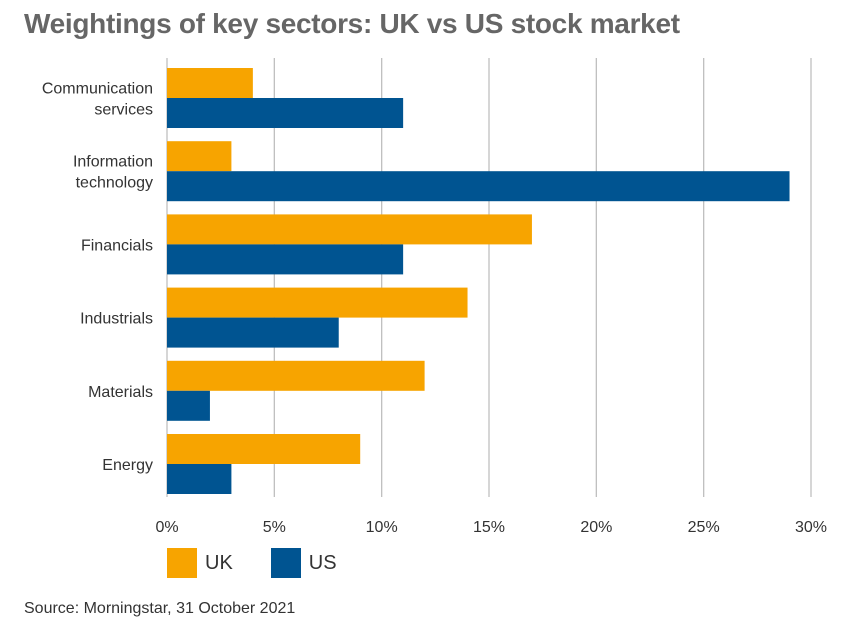 This screenshot has width=850, height=630. I want to click on category-label: Materials, so click(120, 392).